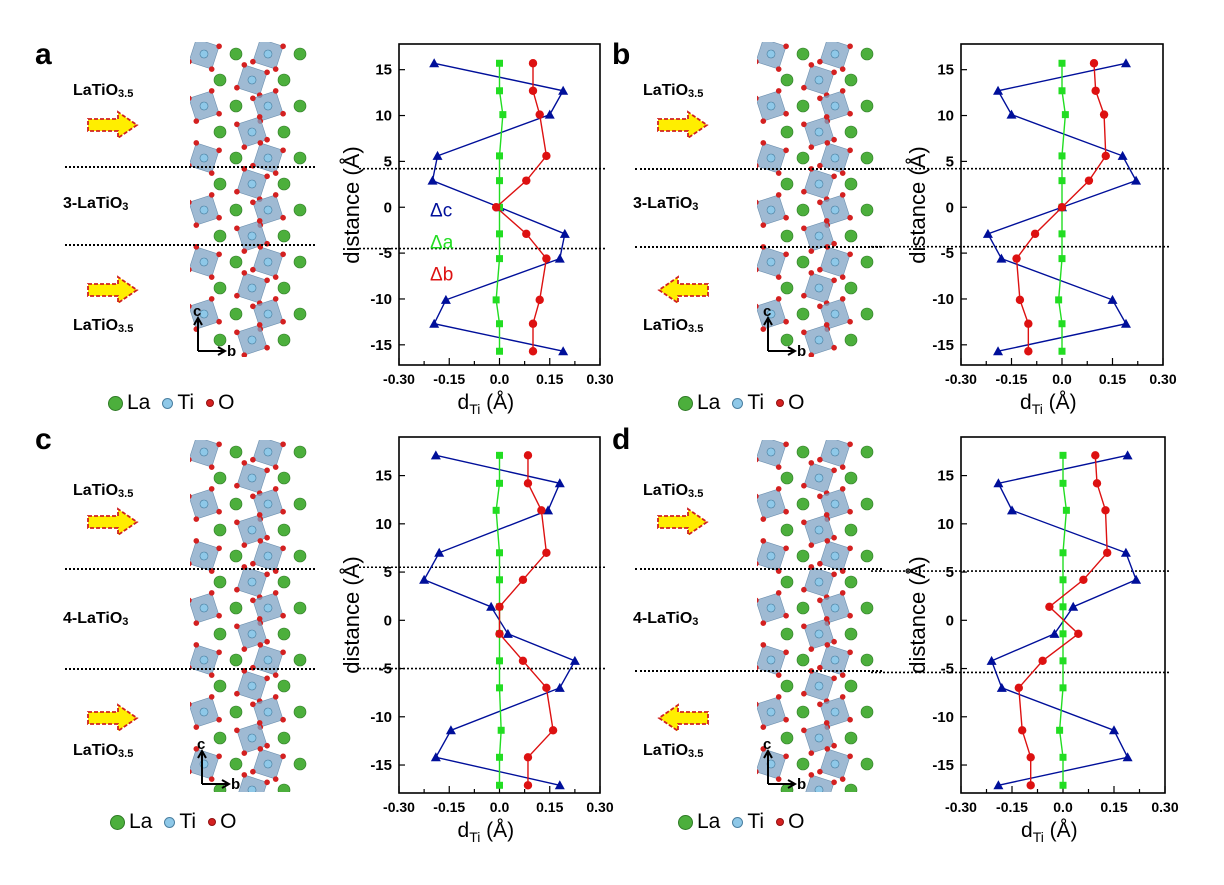 The width and height of the screenshot is (1224, 885). What do you see at coordinates (1048, 404) in the screenshot?
I see `x-axis-label: dTi (Å)` at bounding box center [1048, 404].